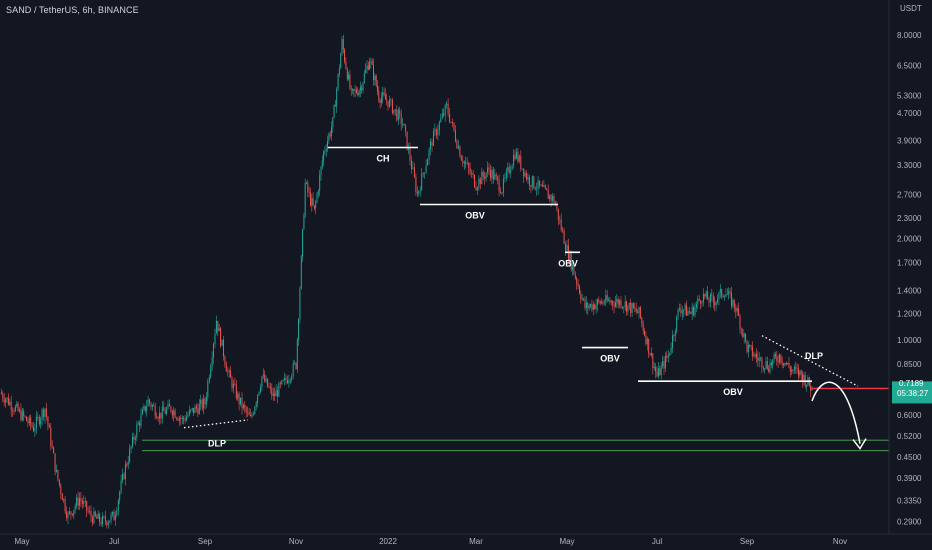 This screenshot has height=550, width=932. I want to click on time-tick-label: Mar, so click(476, 541).